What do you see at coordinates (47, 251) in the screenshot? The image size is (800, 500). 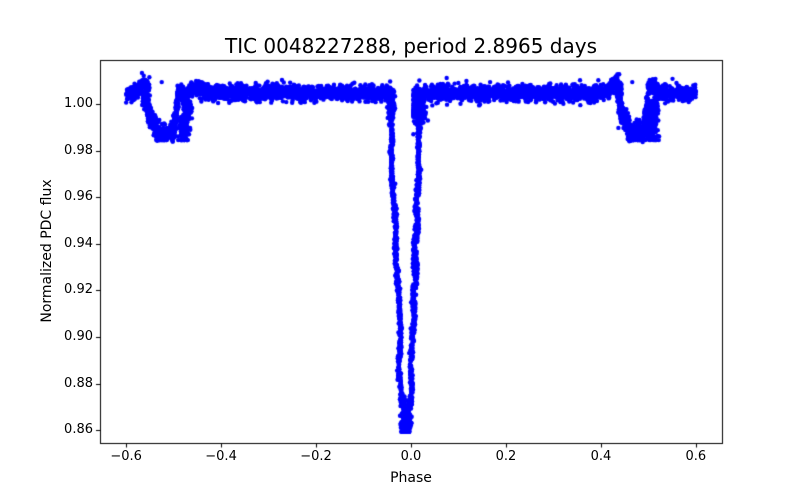 I see `y-axis-label: Normalized PDC flux` at bounding box center [47, 251].